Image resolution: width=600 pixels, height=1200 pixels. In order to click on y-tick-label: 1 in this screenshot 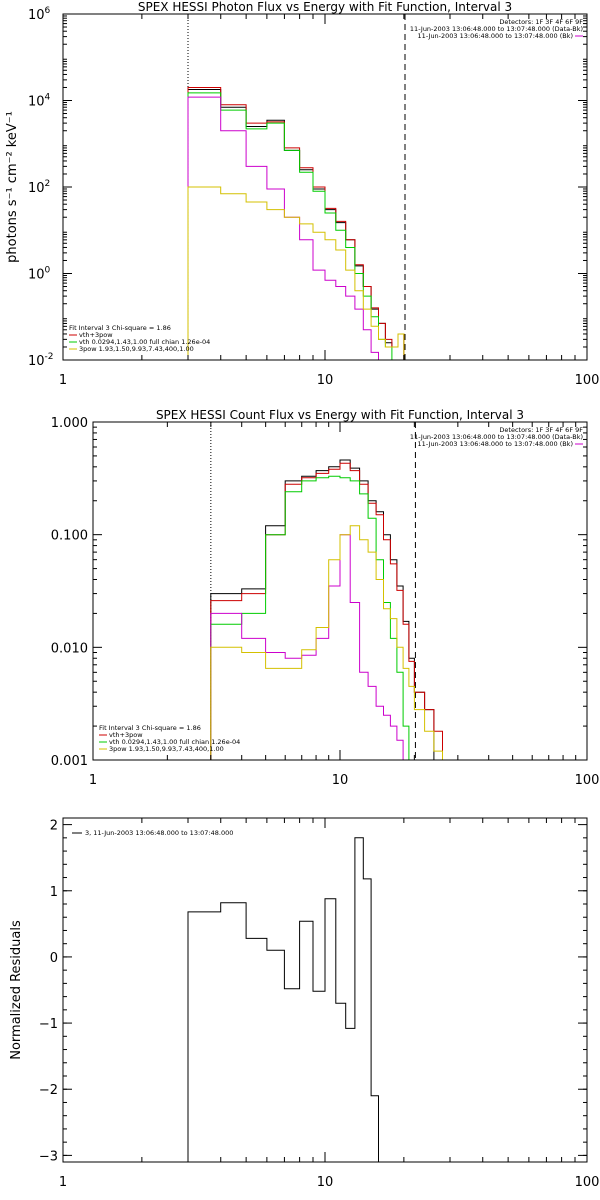, I will do `click(54, 892)`.